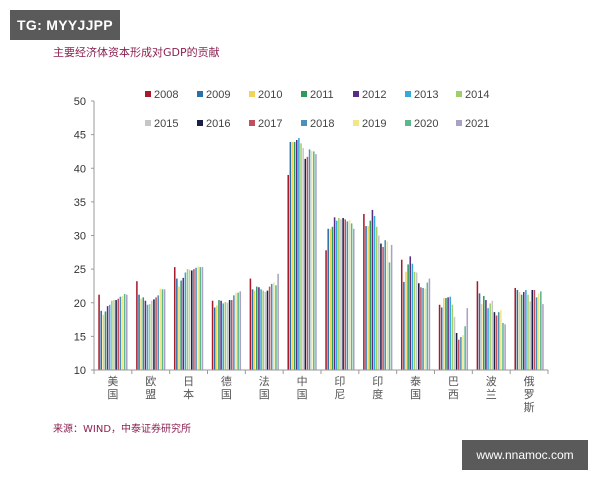 The width and height of the screenshot is (600, 480). I want to click on y-tick-label: 10, so click(80, 371).